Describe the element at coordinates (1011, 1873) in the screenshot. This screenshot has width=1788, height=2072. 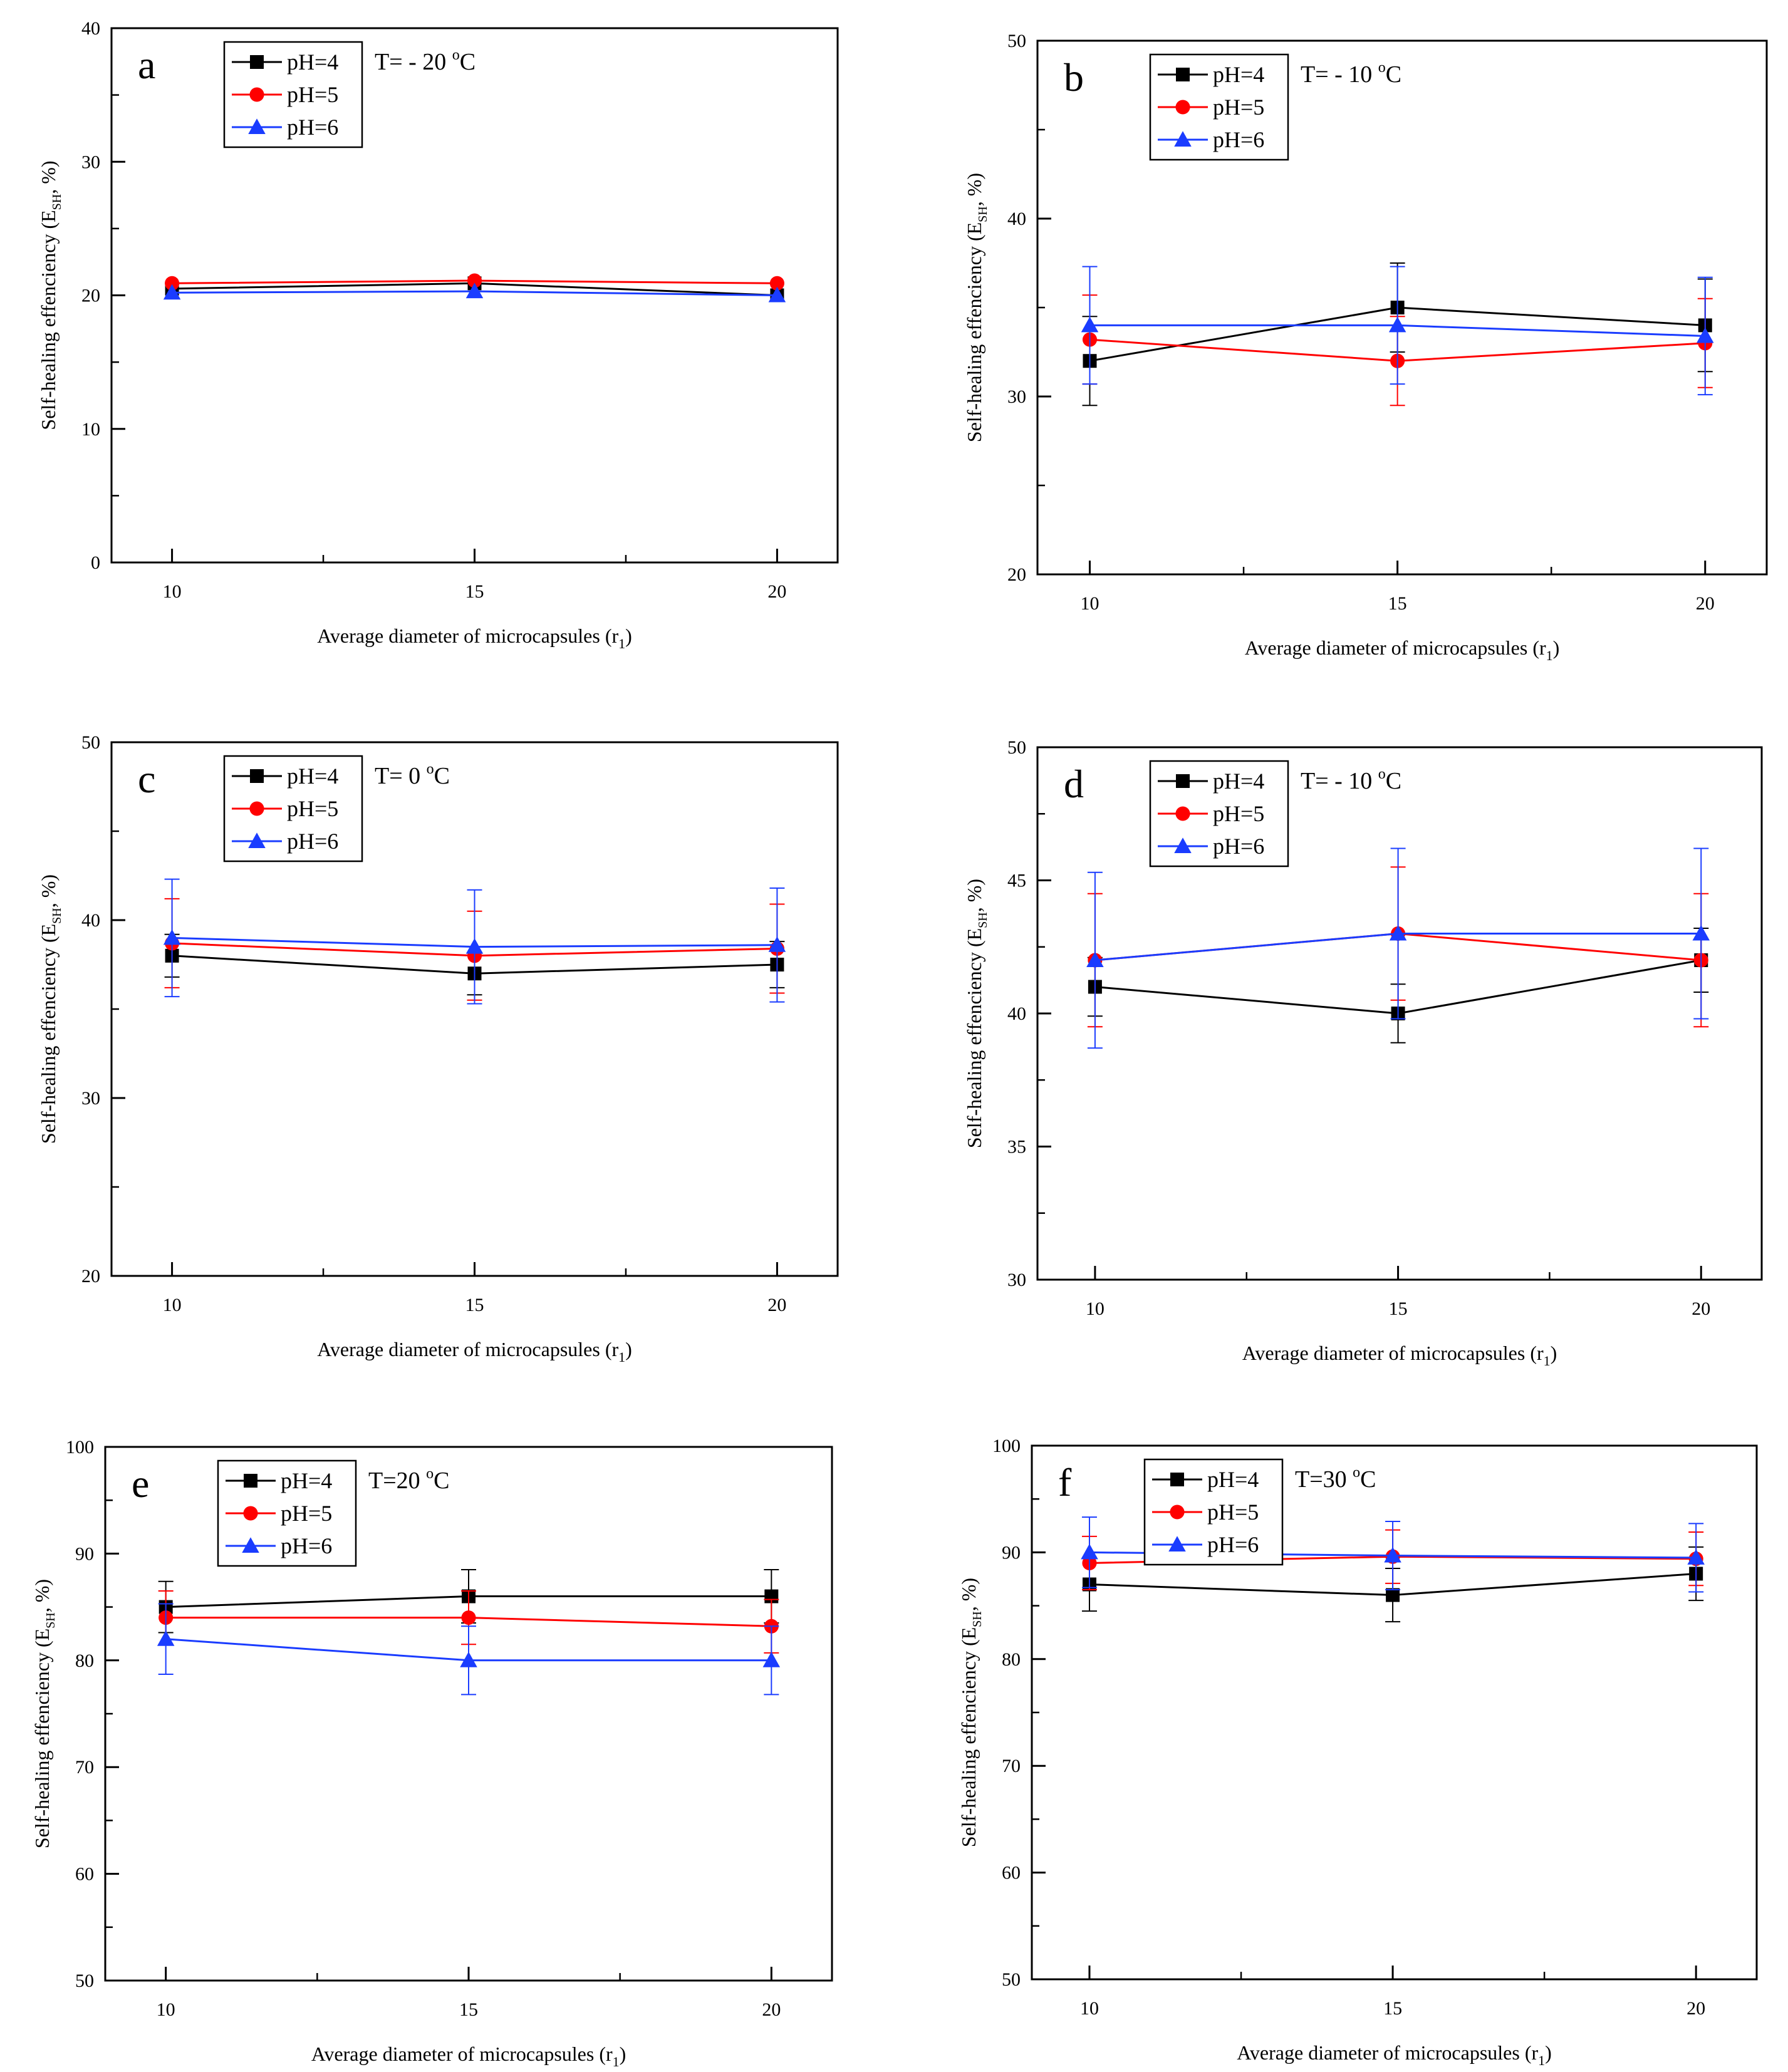
I see `y-tick-label: 60` at that location.